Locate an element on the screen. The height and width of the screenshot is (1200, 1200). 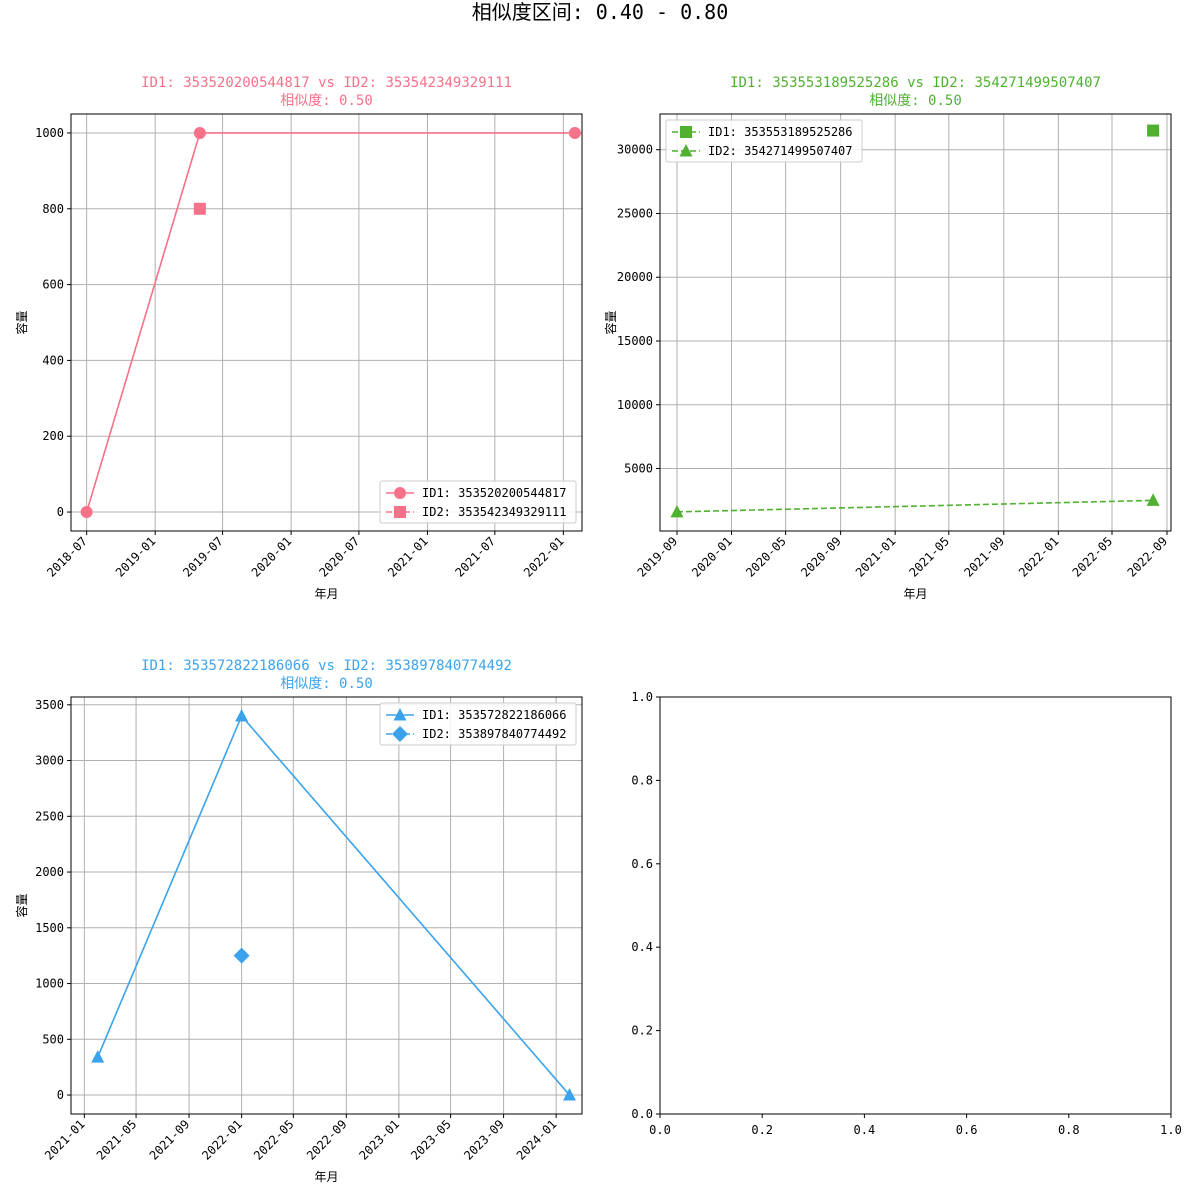
x-tick-label: 2021-05 is located at coordinates (117, 1140).